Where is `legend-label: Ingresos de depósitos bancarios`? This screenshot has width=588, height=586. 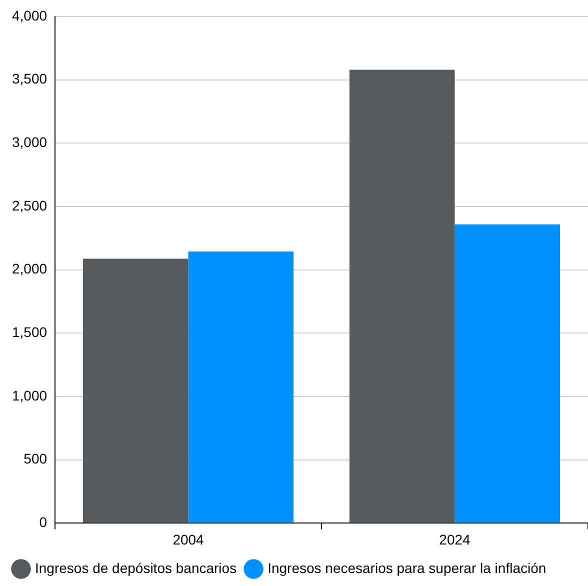 legend-label: Ingresos de depósitos bancarios is located at coordinates (136, 568).